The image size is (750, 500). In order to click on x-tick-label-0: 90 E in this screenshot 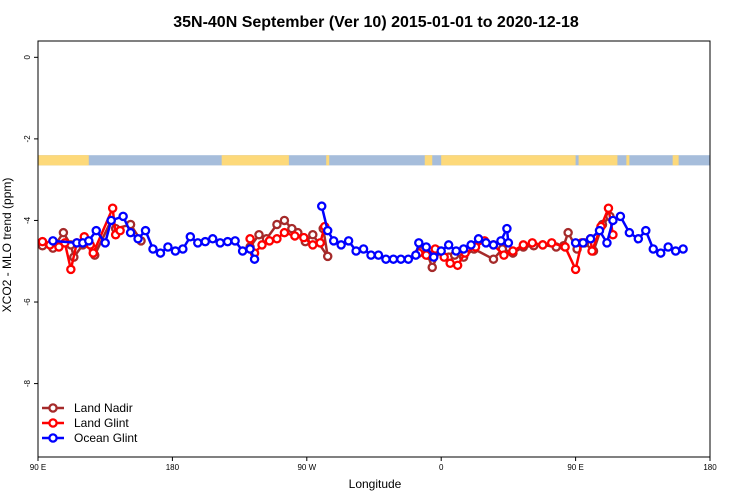, I will do `click(38, 467)`.